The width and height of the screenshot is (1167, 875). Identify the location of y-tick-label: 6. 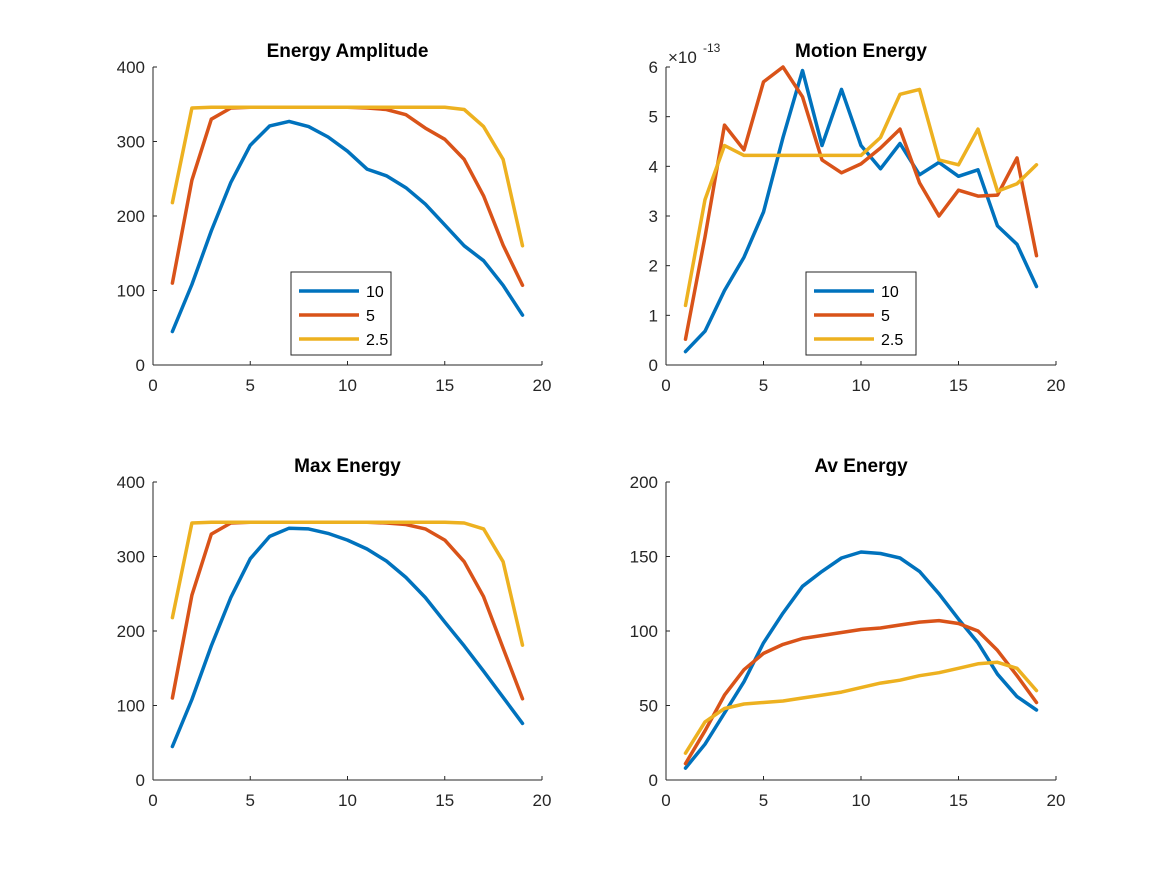
(653, 67).